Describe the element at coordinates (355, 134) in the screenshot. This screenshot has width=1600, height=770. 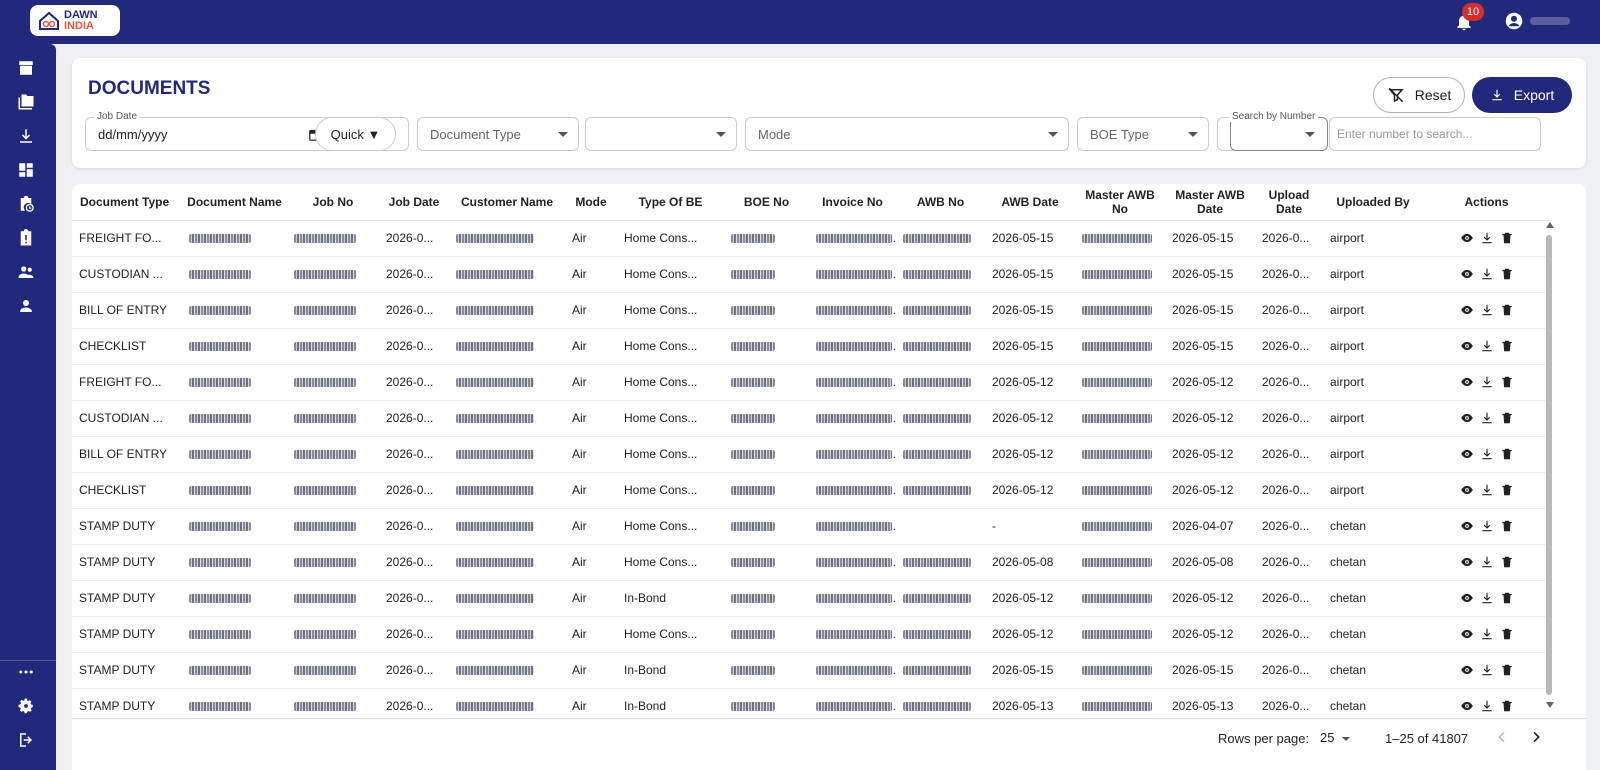
I see `quick-date-button: Quick ▼` at that location.